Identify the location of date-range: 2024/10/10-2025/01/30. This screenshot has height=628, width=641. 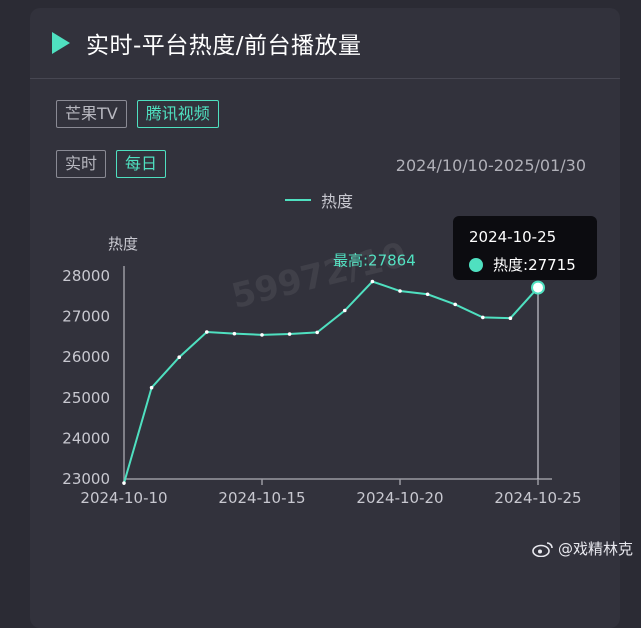
(490, 165).